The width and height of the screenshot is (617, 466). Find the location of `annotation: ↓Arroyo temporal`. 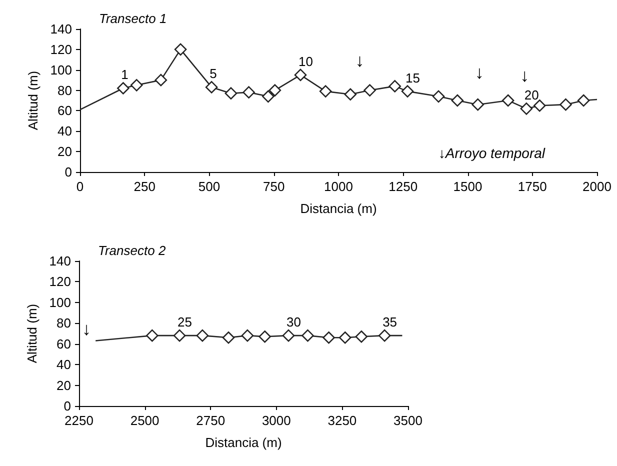

annotation: ↓Arroyo temporal is located at coordinates (492, 153).